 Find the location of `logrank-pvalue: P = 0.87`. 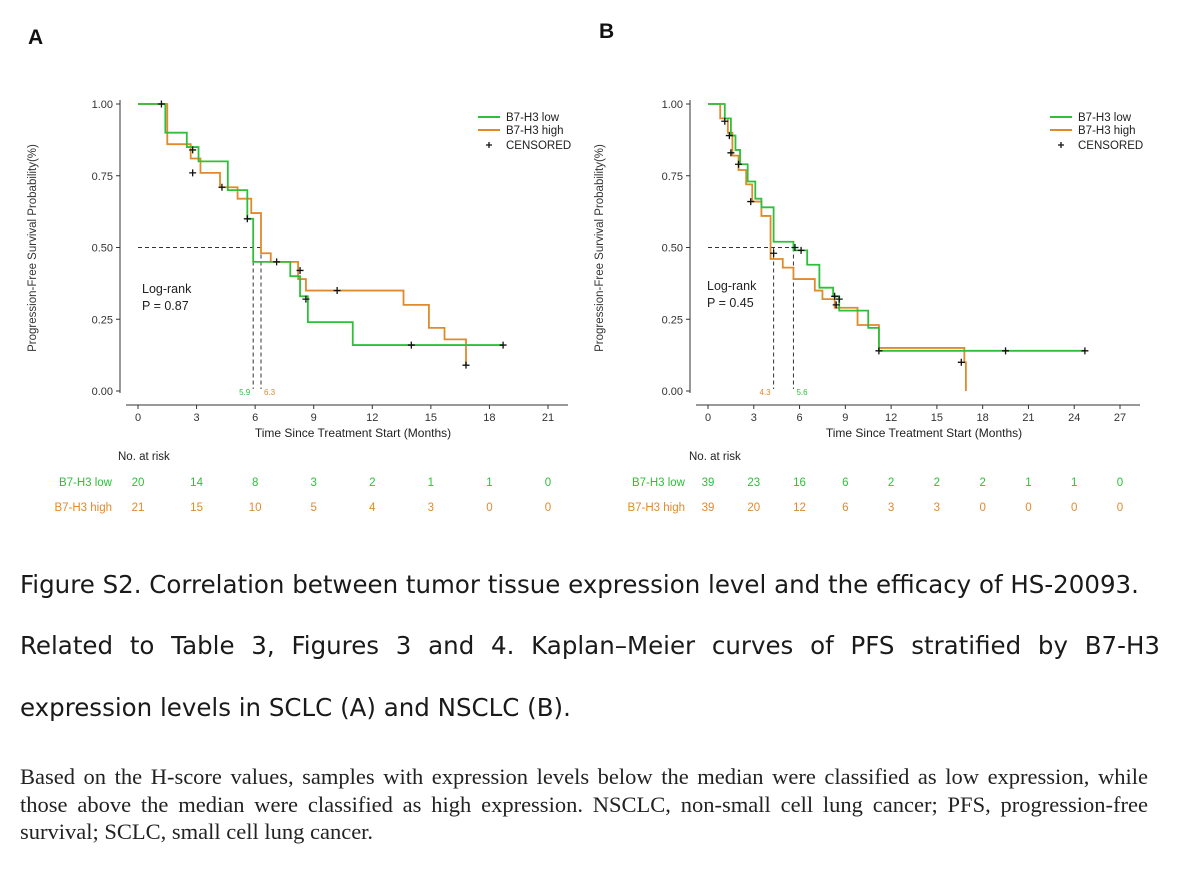

logrank-pvalue: P = 0.87 is located at coordinates (165, 306).